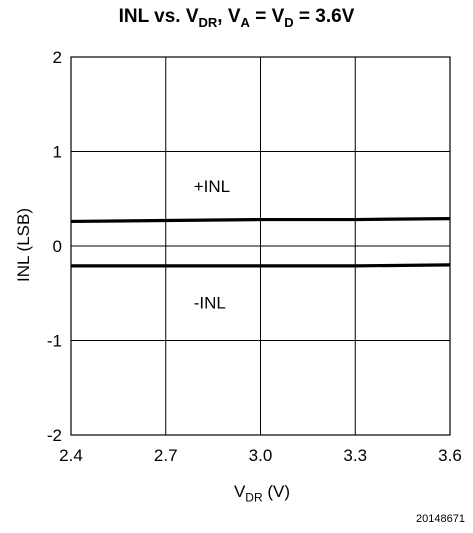 The image size is (473, 533). Describe the element at coordinates (54, 435) in the screenshot. I see `y-tick-label-4: -2` at that location.